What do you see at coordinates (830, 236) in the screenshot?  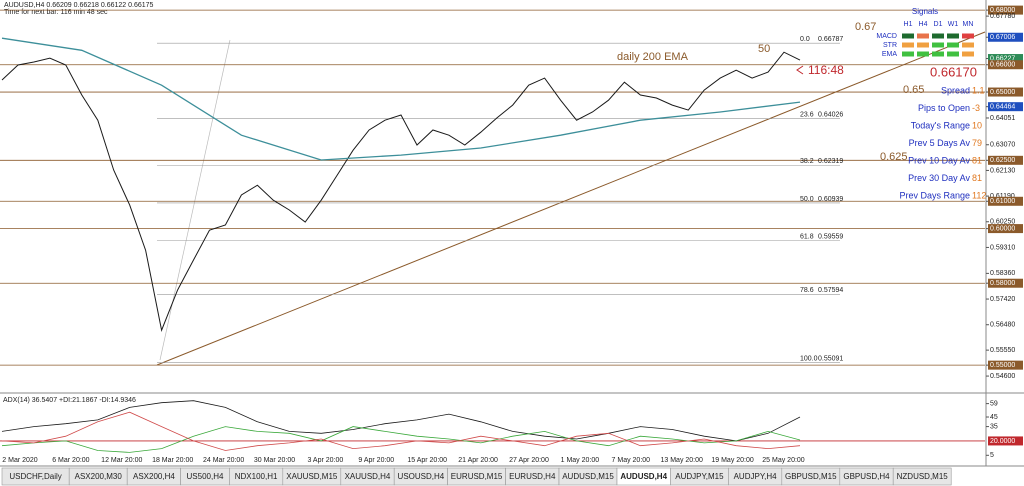 I see `fib-price: 0.59559` at bounding box center [830, 236].